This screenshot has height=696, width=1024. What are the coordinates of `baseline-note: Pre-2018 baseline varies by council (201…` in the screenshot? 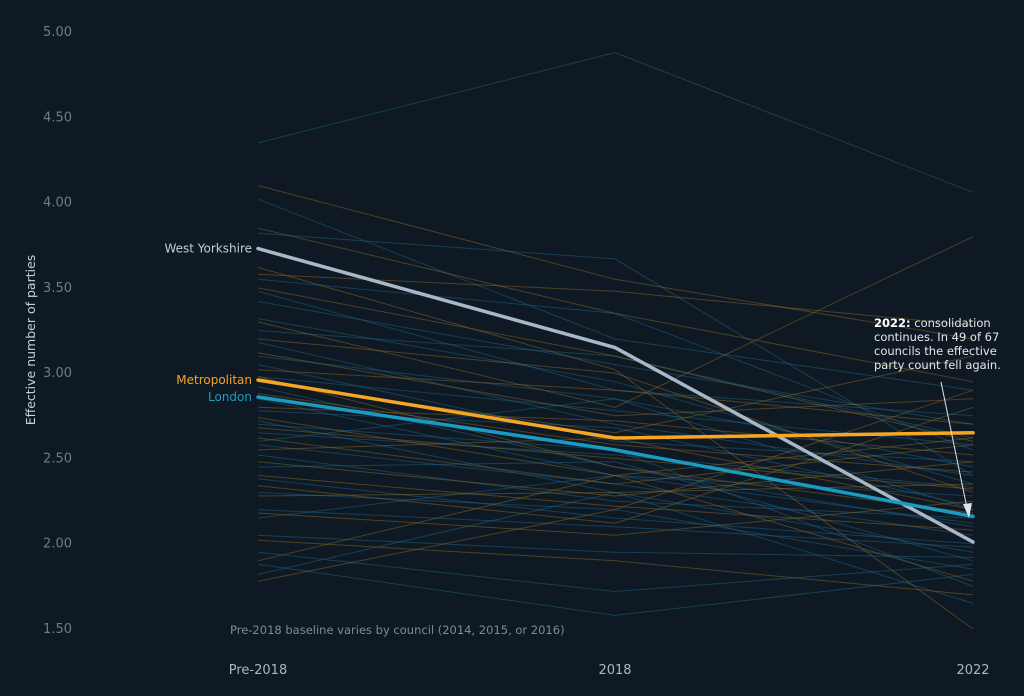 It's located at (397, 630).